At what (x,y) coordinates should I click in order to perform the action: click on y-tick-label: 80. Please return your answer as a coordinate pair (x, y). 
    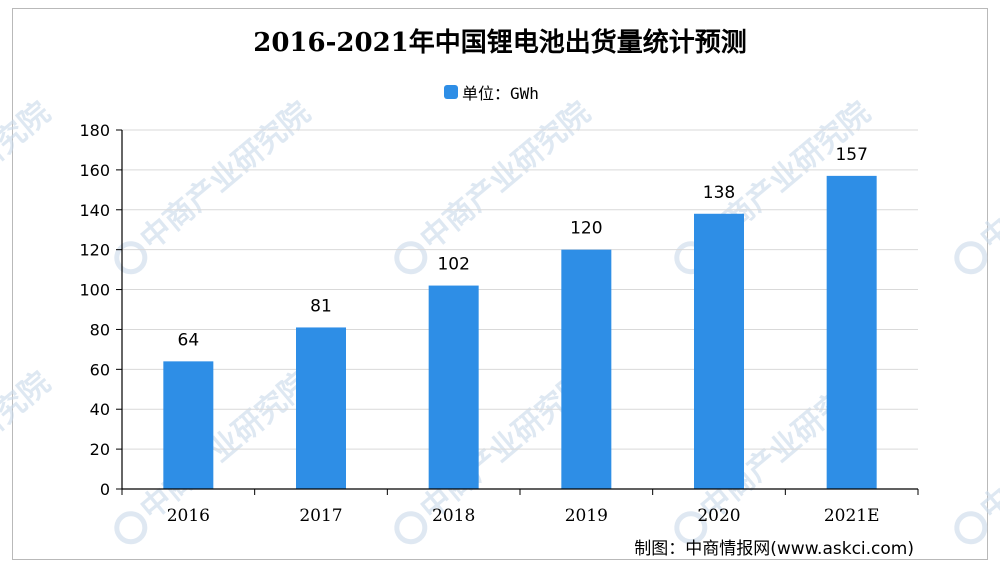
    Looking at the image, I should click on (100, 329).